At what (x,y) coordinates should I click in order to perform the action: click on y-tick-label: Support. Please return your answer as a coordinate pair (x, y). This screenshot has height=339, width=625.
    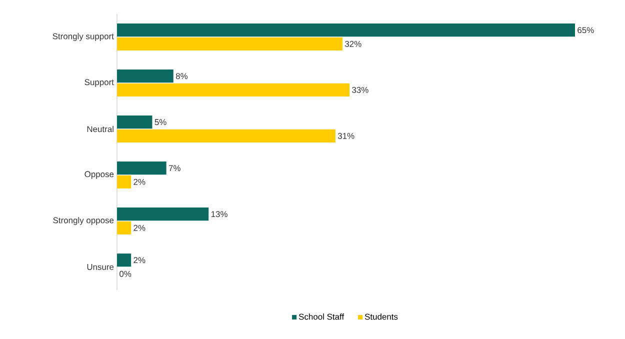
    Looking at the image, I should click on (99, 83).